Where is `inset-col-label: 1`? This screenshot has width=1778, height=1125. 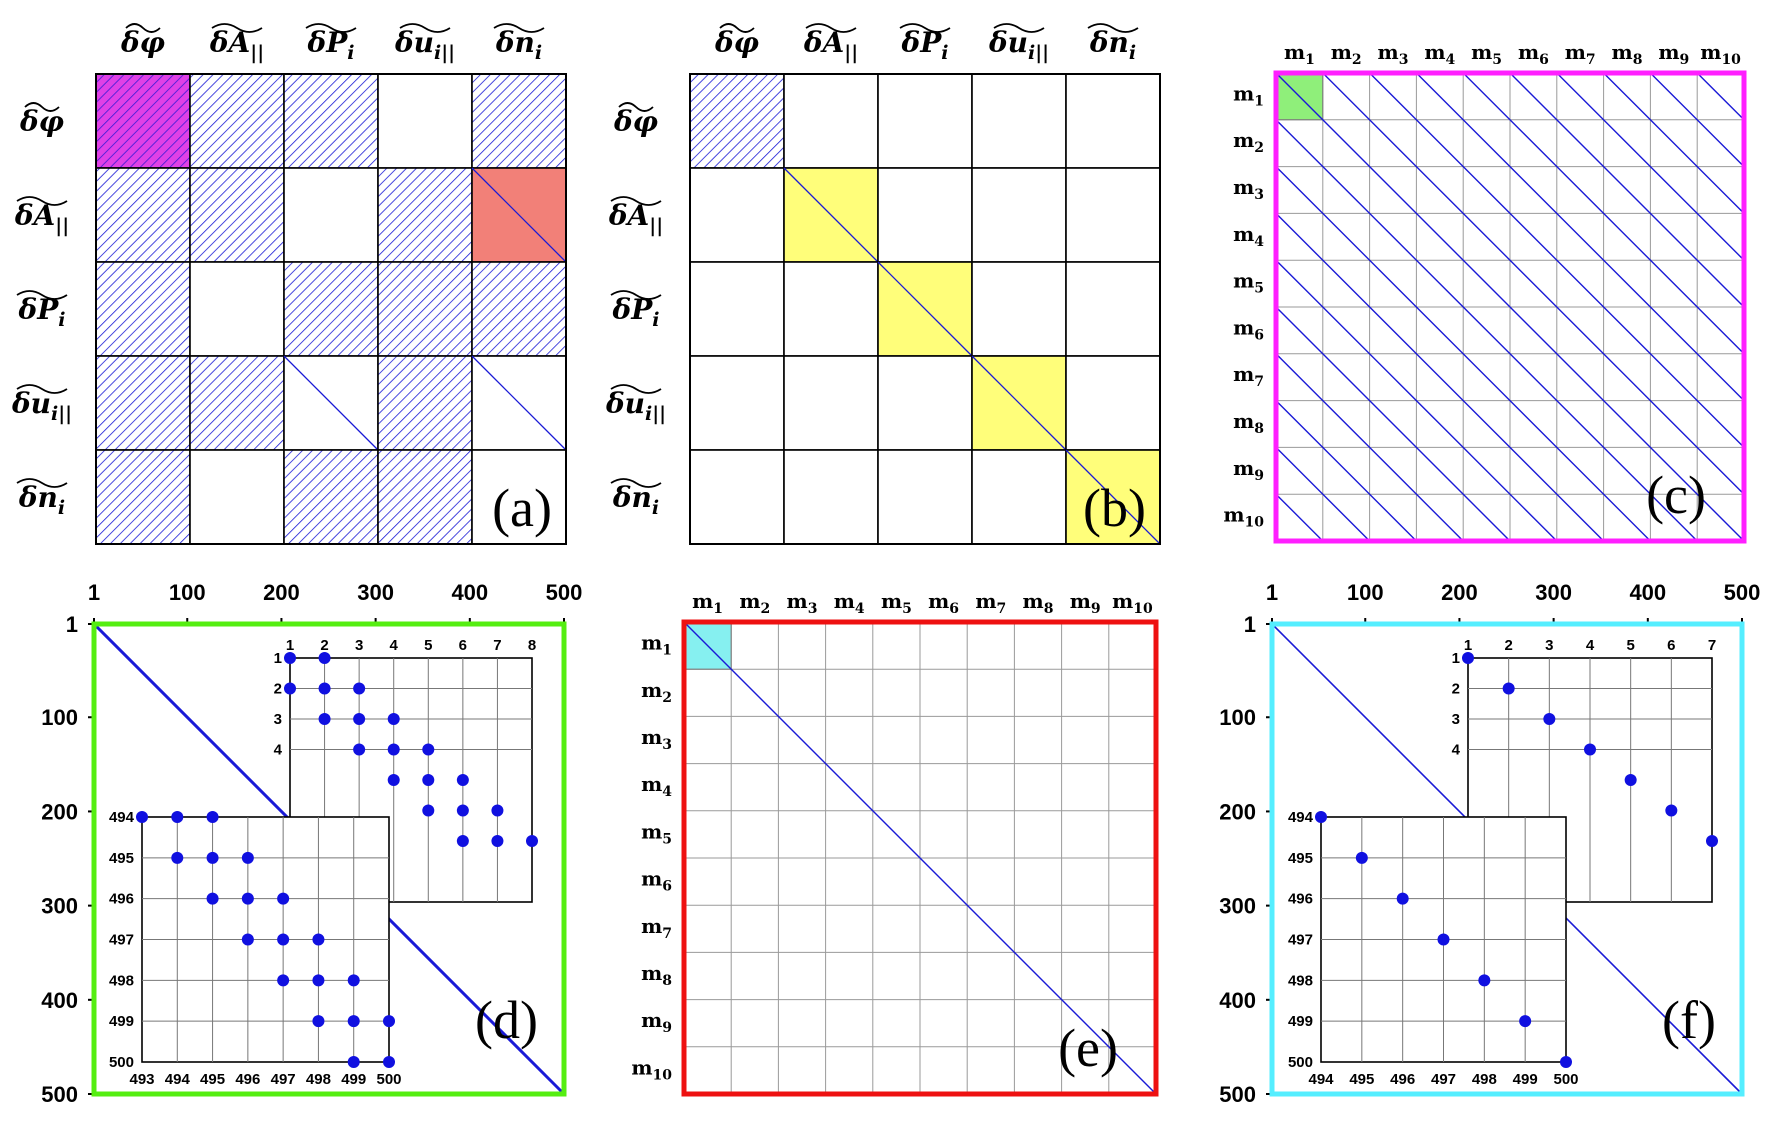
inset-col-label: 1 is located at coordinates (290, 645).